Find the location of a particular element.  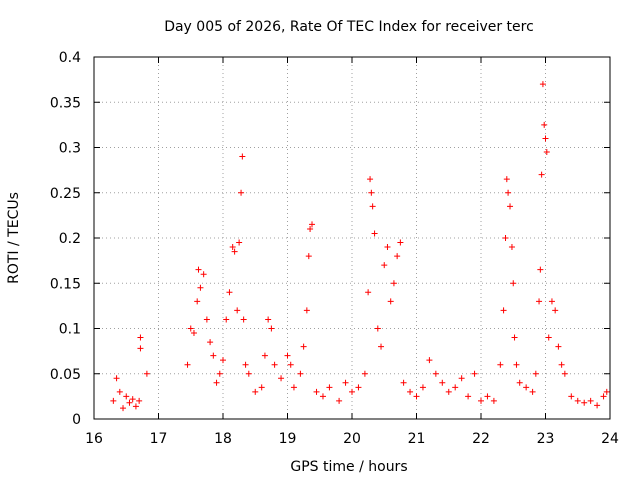

y-tick-label: 0.3 is located at coordinates (70, 149).